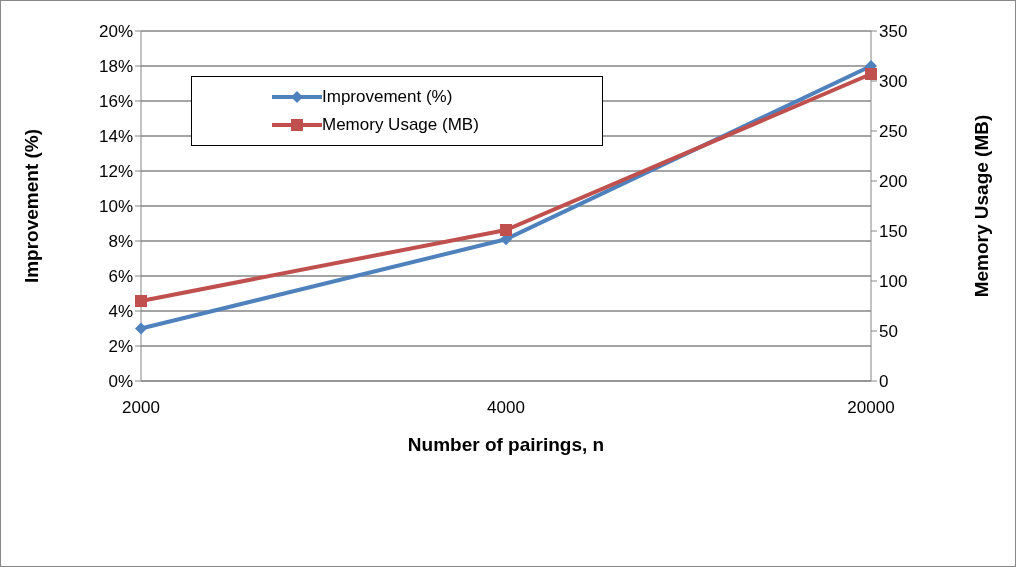  I want to click on y2-tick-label: 150, so click(893, 232).